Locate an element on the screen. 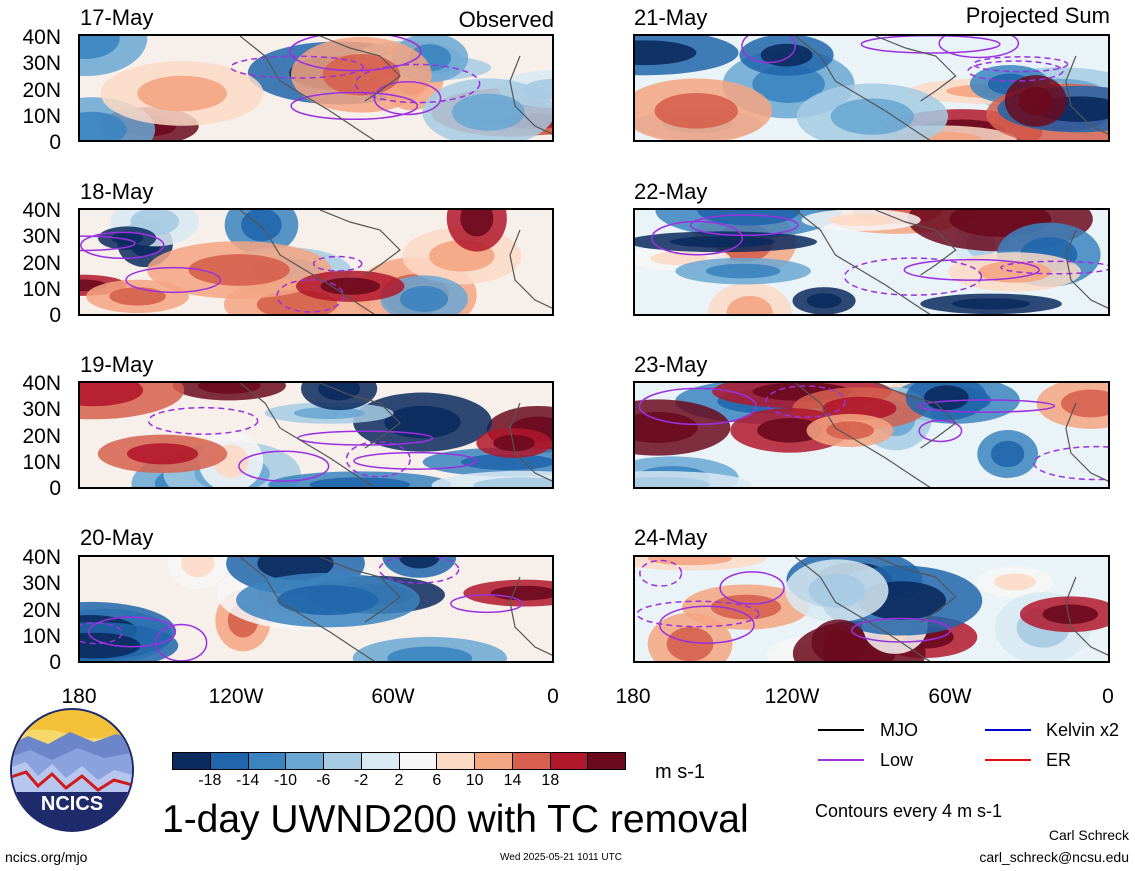 The height and width of the screenshot is (871, 1135). contour-note: Contours every 4 m s-1 is located at coordinates (909, 811).